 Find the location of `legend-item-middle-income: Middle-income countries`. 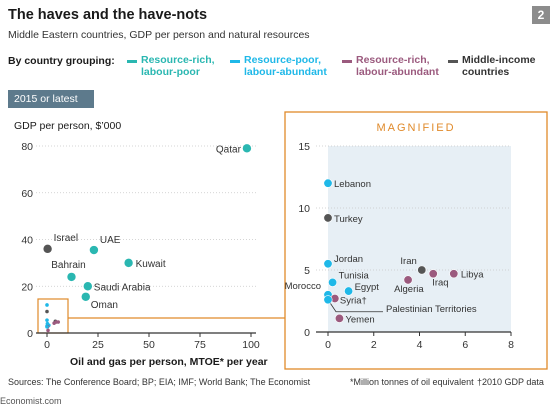

legend-item-middle-income: Middle-income countries is located at coordinates (492, 66).